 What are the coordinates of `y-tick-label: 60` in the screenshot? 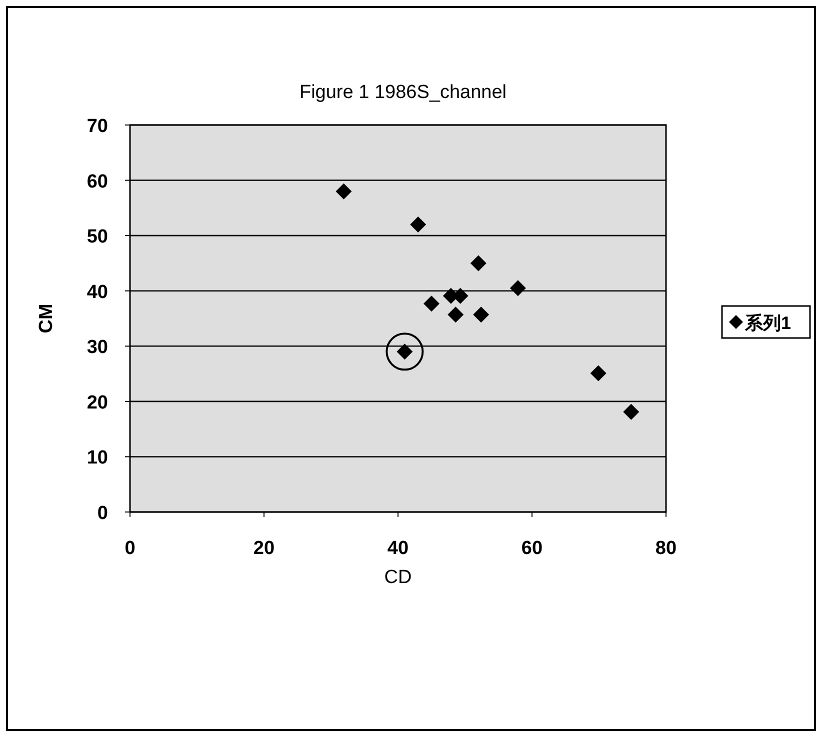 It's located at (97, 181).